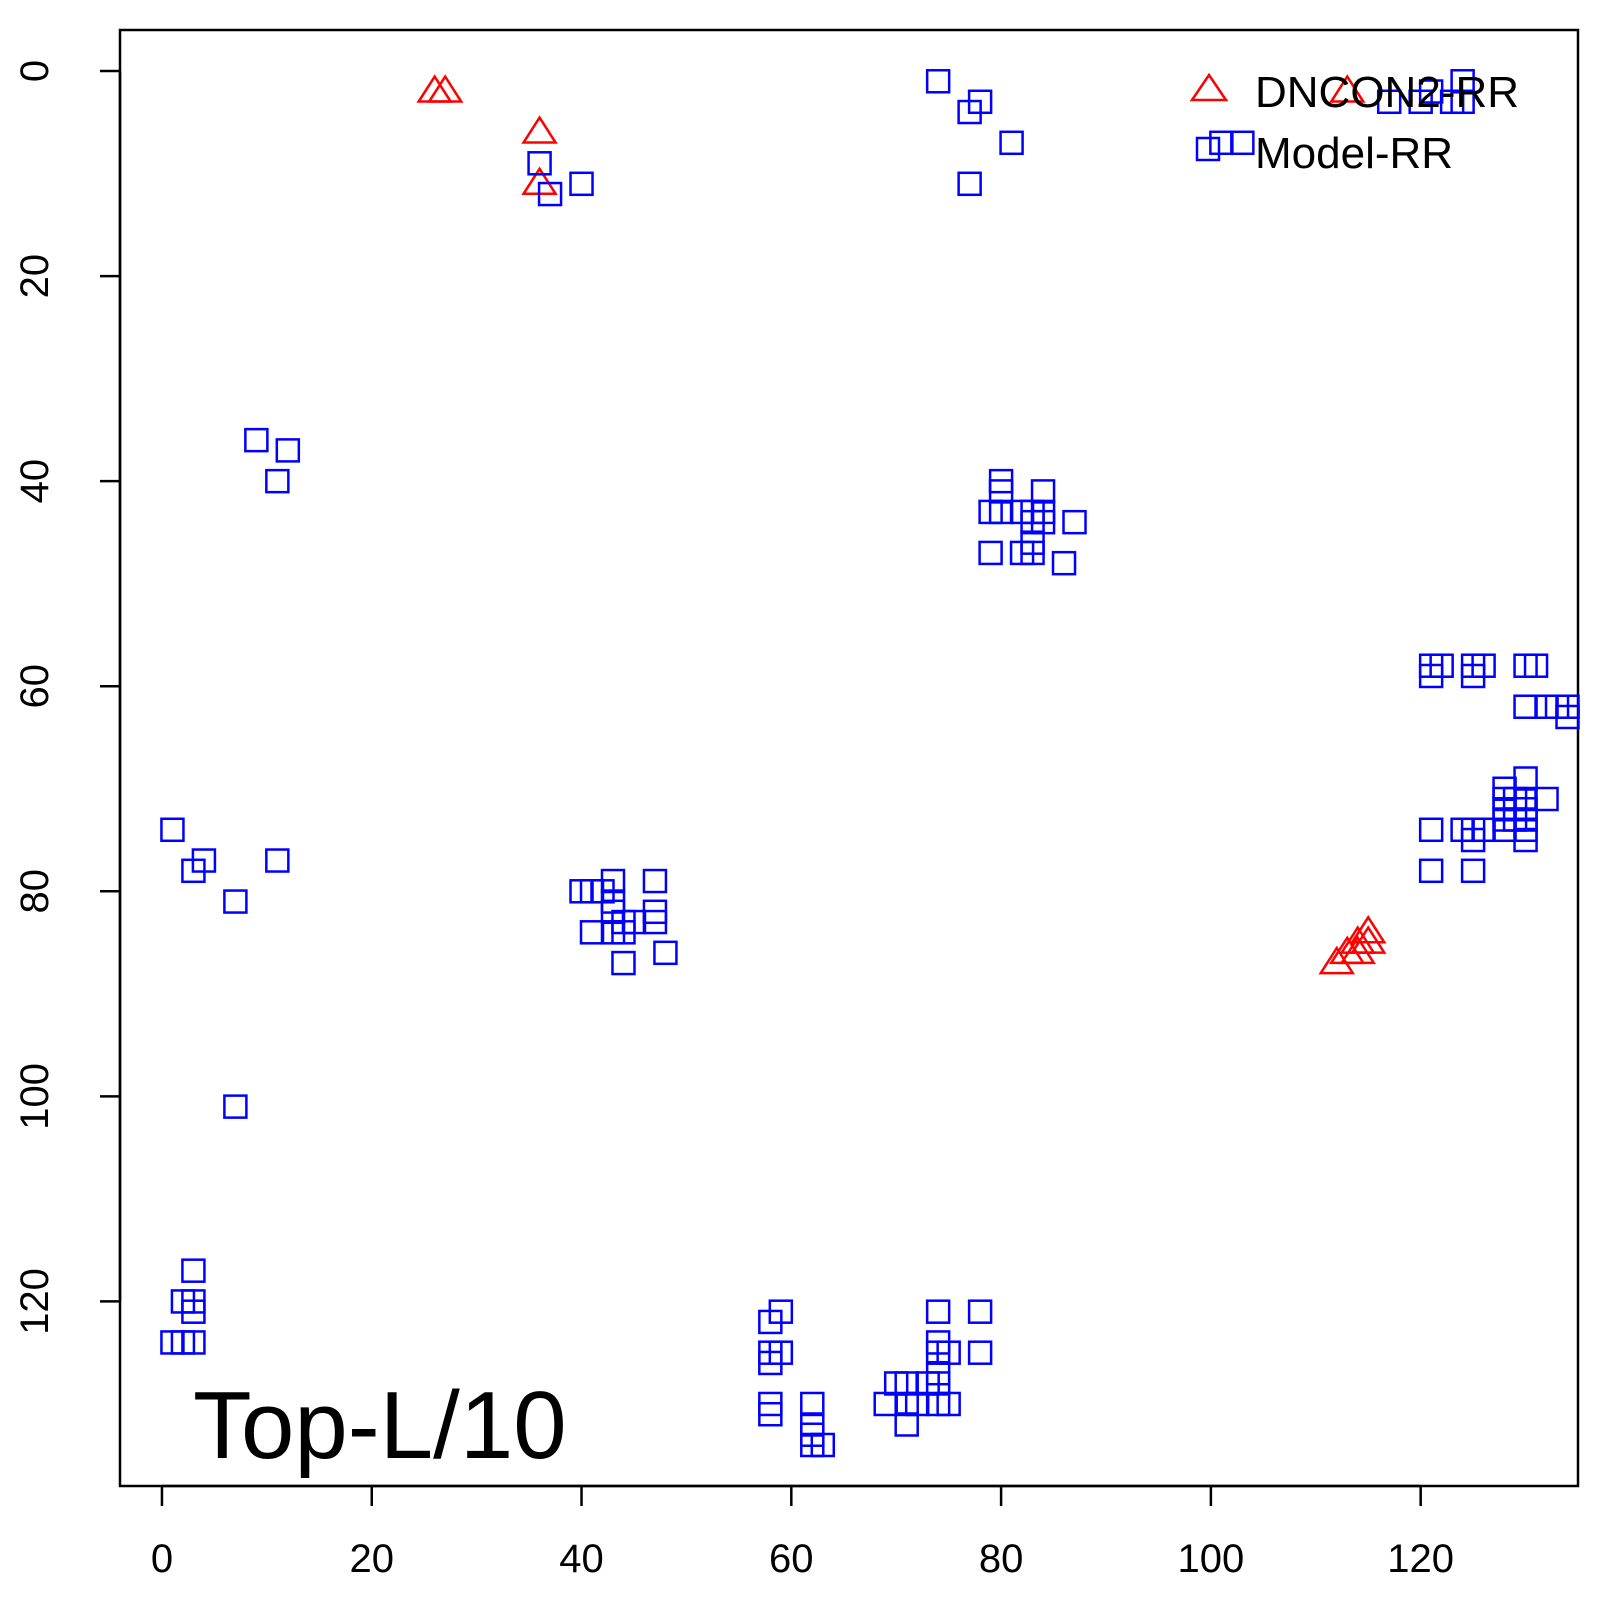 Image resolution: width=1600 pixels, height=1600 pixels. I want to click on x-tick-label: 20, so click(371, 1559).